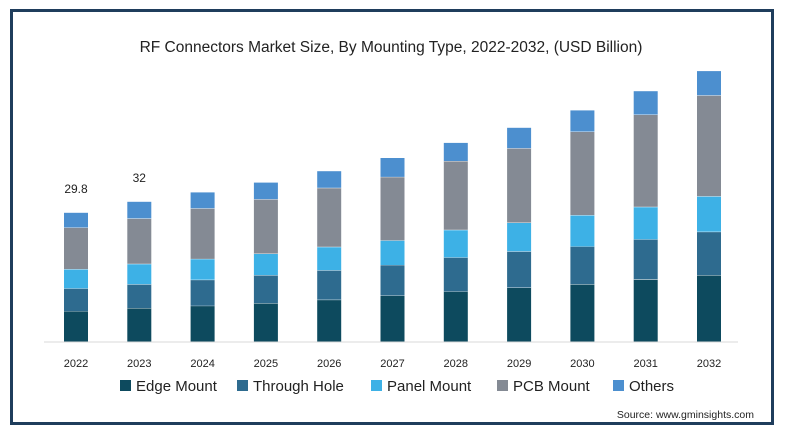 The image size is (792, 442). What do you see at coordinates (376, 385) in the screenshot?
I see `legend-swatch-panel-mount` at bounding box center [376, 385].